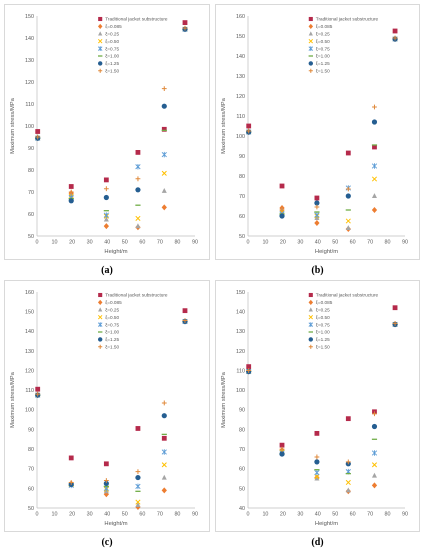  I want to click on y-tick-label: 40, so click(242, 509).